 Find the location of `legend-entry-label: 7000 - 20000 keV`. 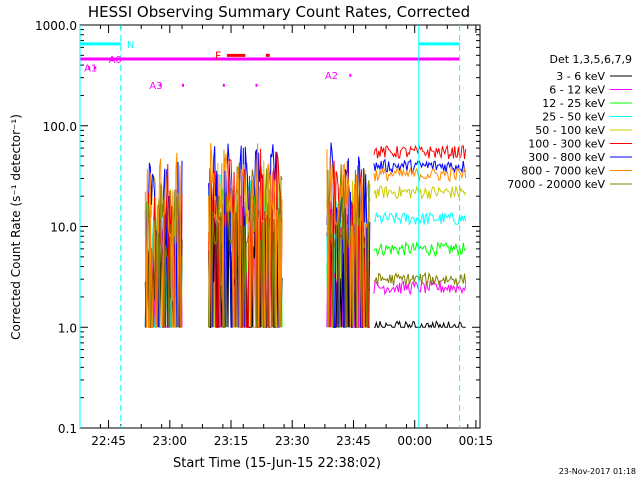

legend-entry-label: 7000 - 20000 keV is located at coordinates (556, 184).